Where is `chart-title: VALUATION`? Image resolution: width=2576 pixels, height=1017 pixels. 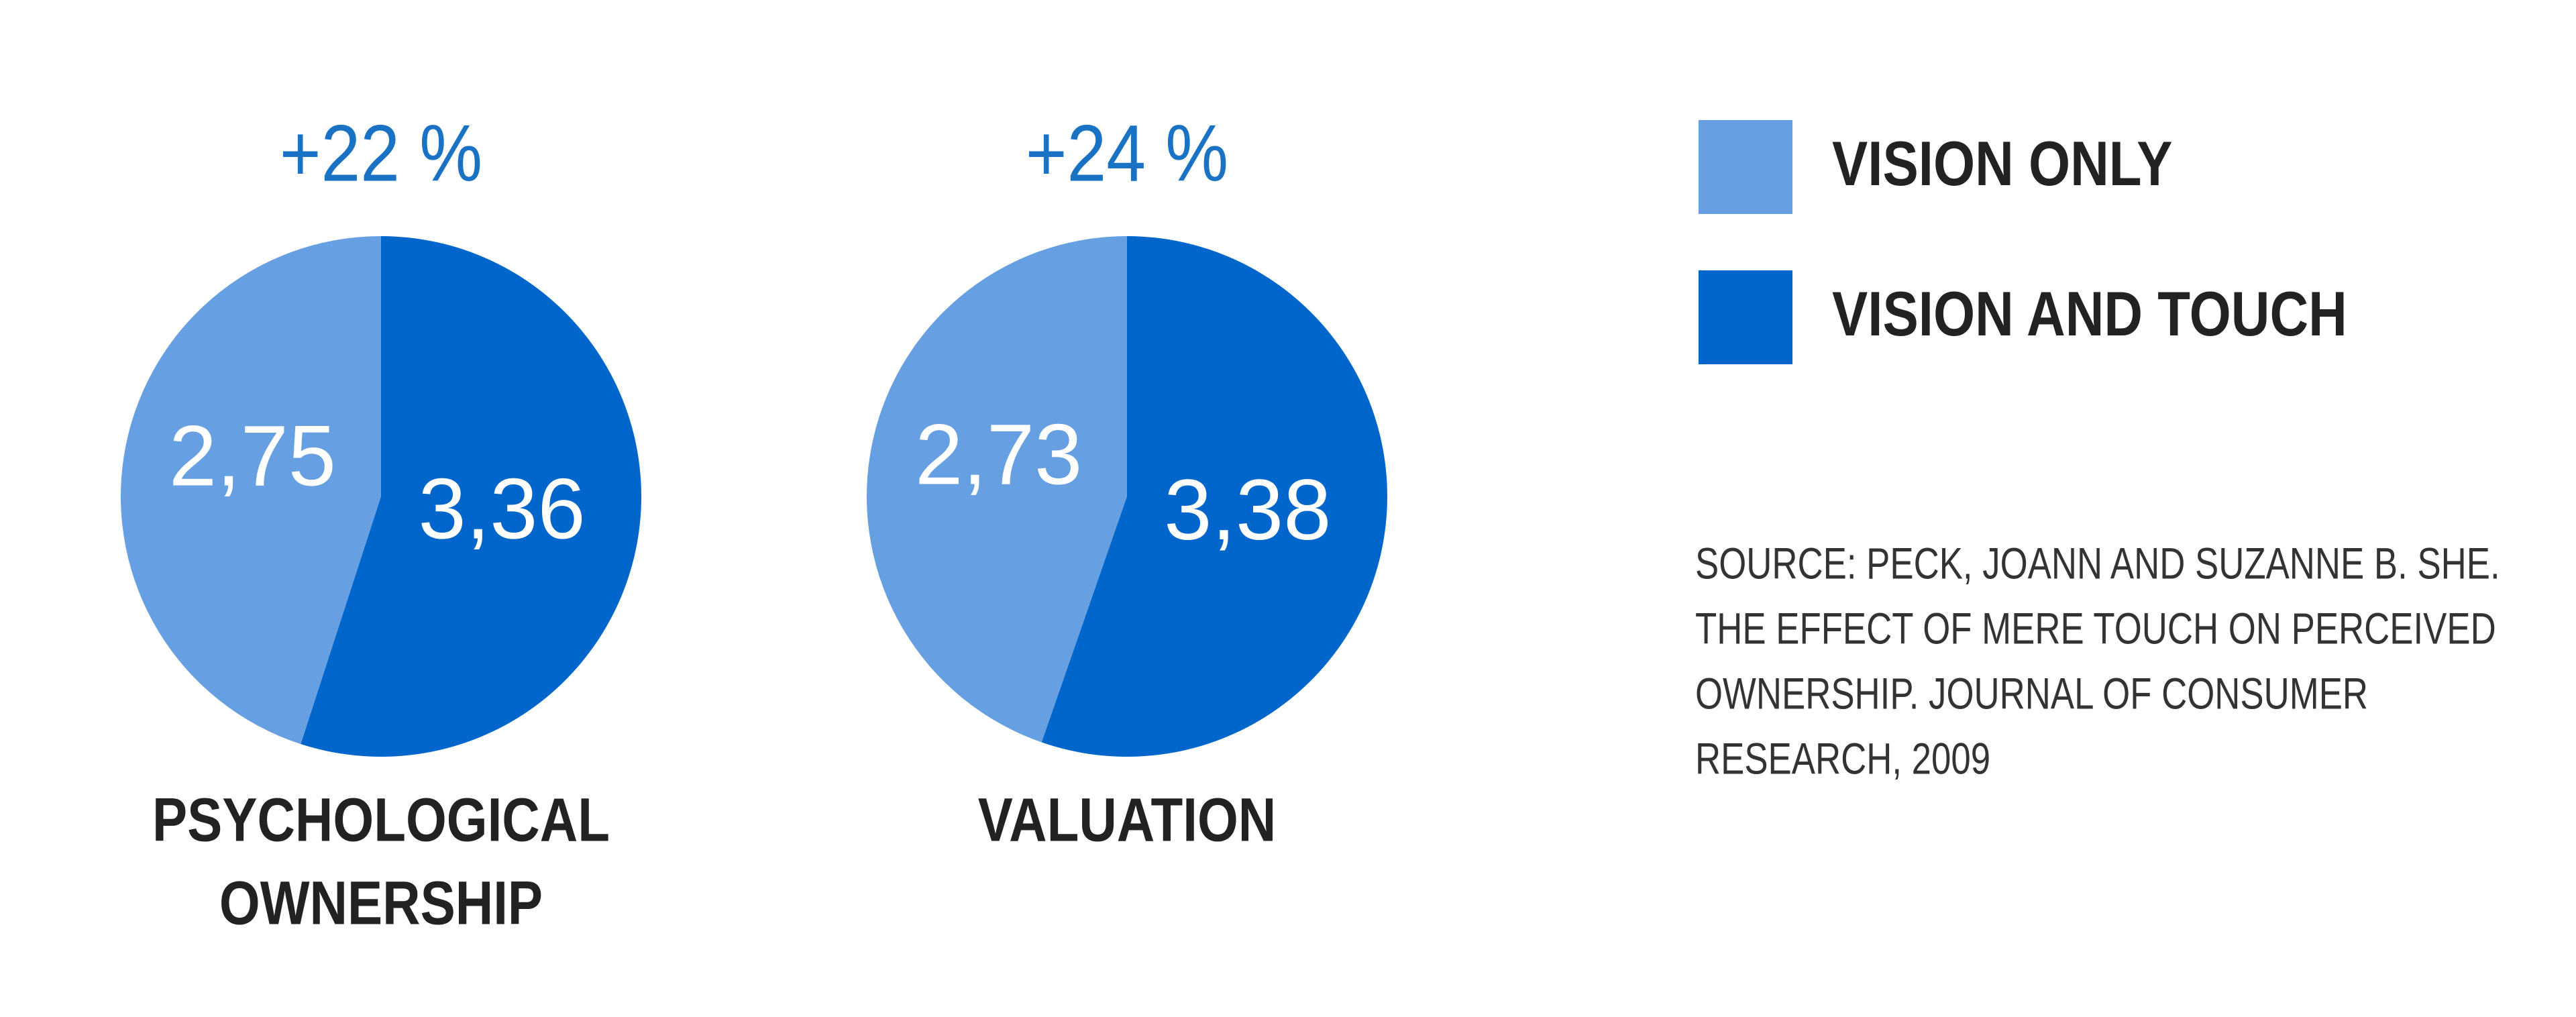 chart-title: VALUATION is located at coordinates (1127, 820).